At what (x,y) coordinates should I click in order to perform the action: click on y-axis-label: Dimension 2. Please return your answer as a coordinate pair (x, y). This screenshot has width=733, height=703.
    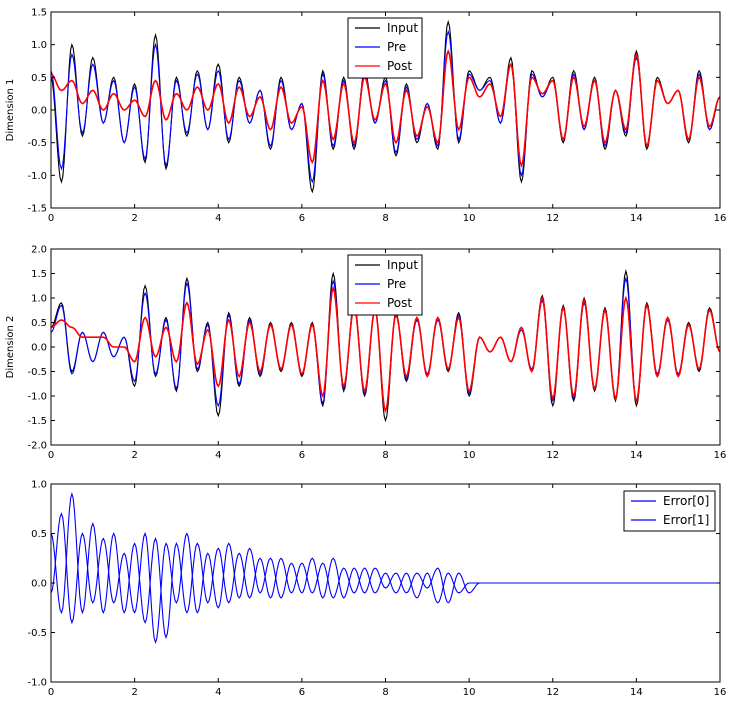
    Looking at the image, I should click on (10, 347).